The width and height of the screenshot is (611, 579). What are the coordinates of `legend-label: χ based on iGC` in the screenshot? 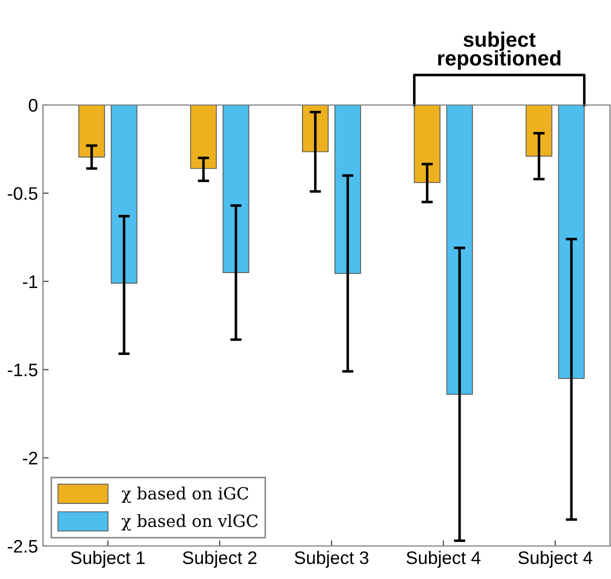 It's located at (185, 495).